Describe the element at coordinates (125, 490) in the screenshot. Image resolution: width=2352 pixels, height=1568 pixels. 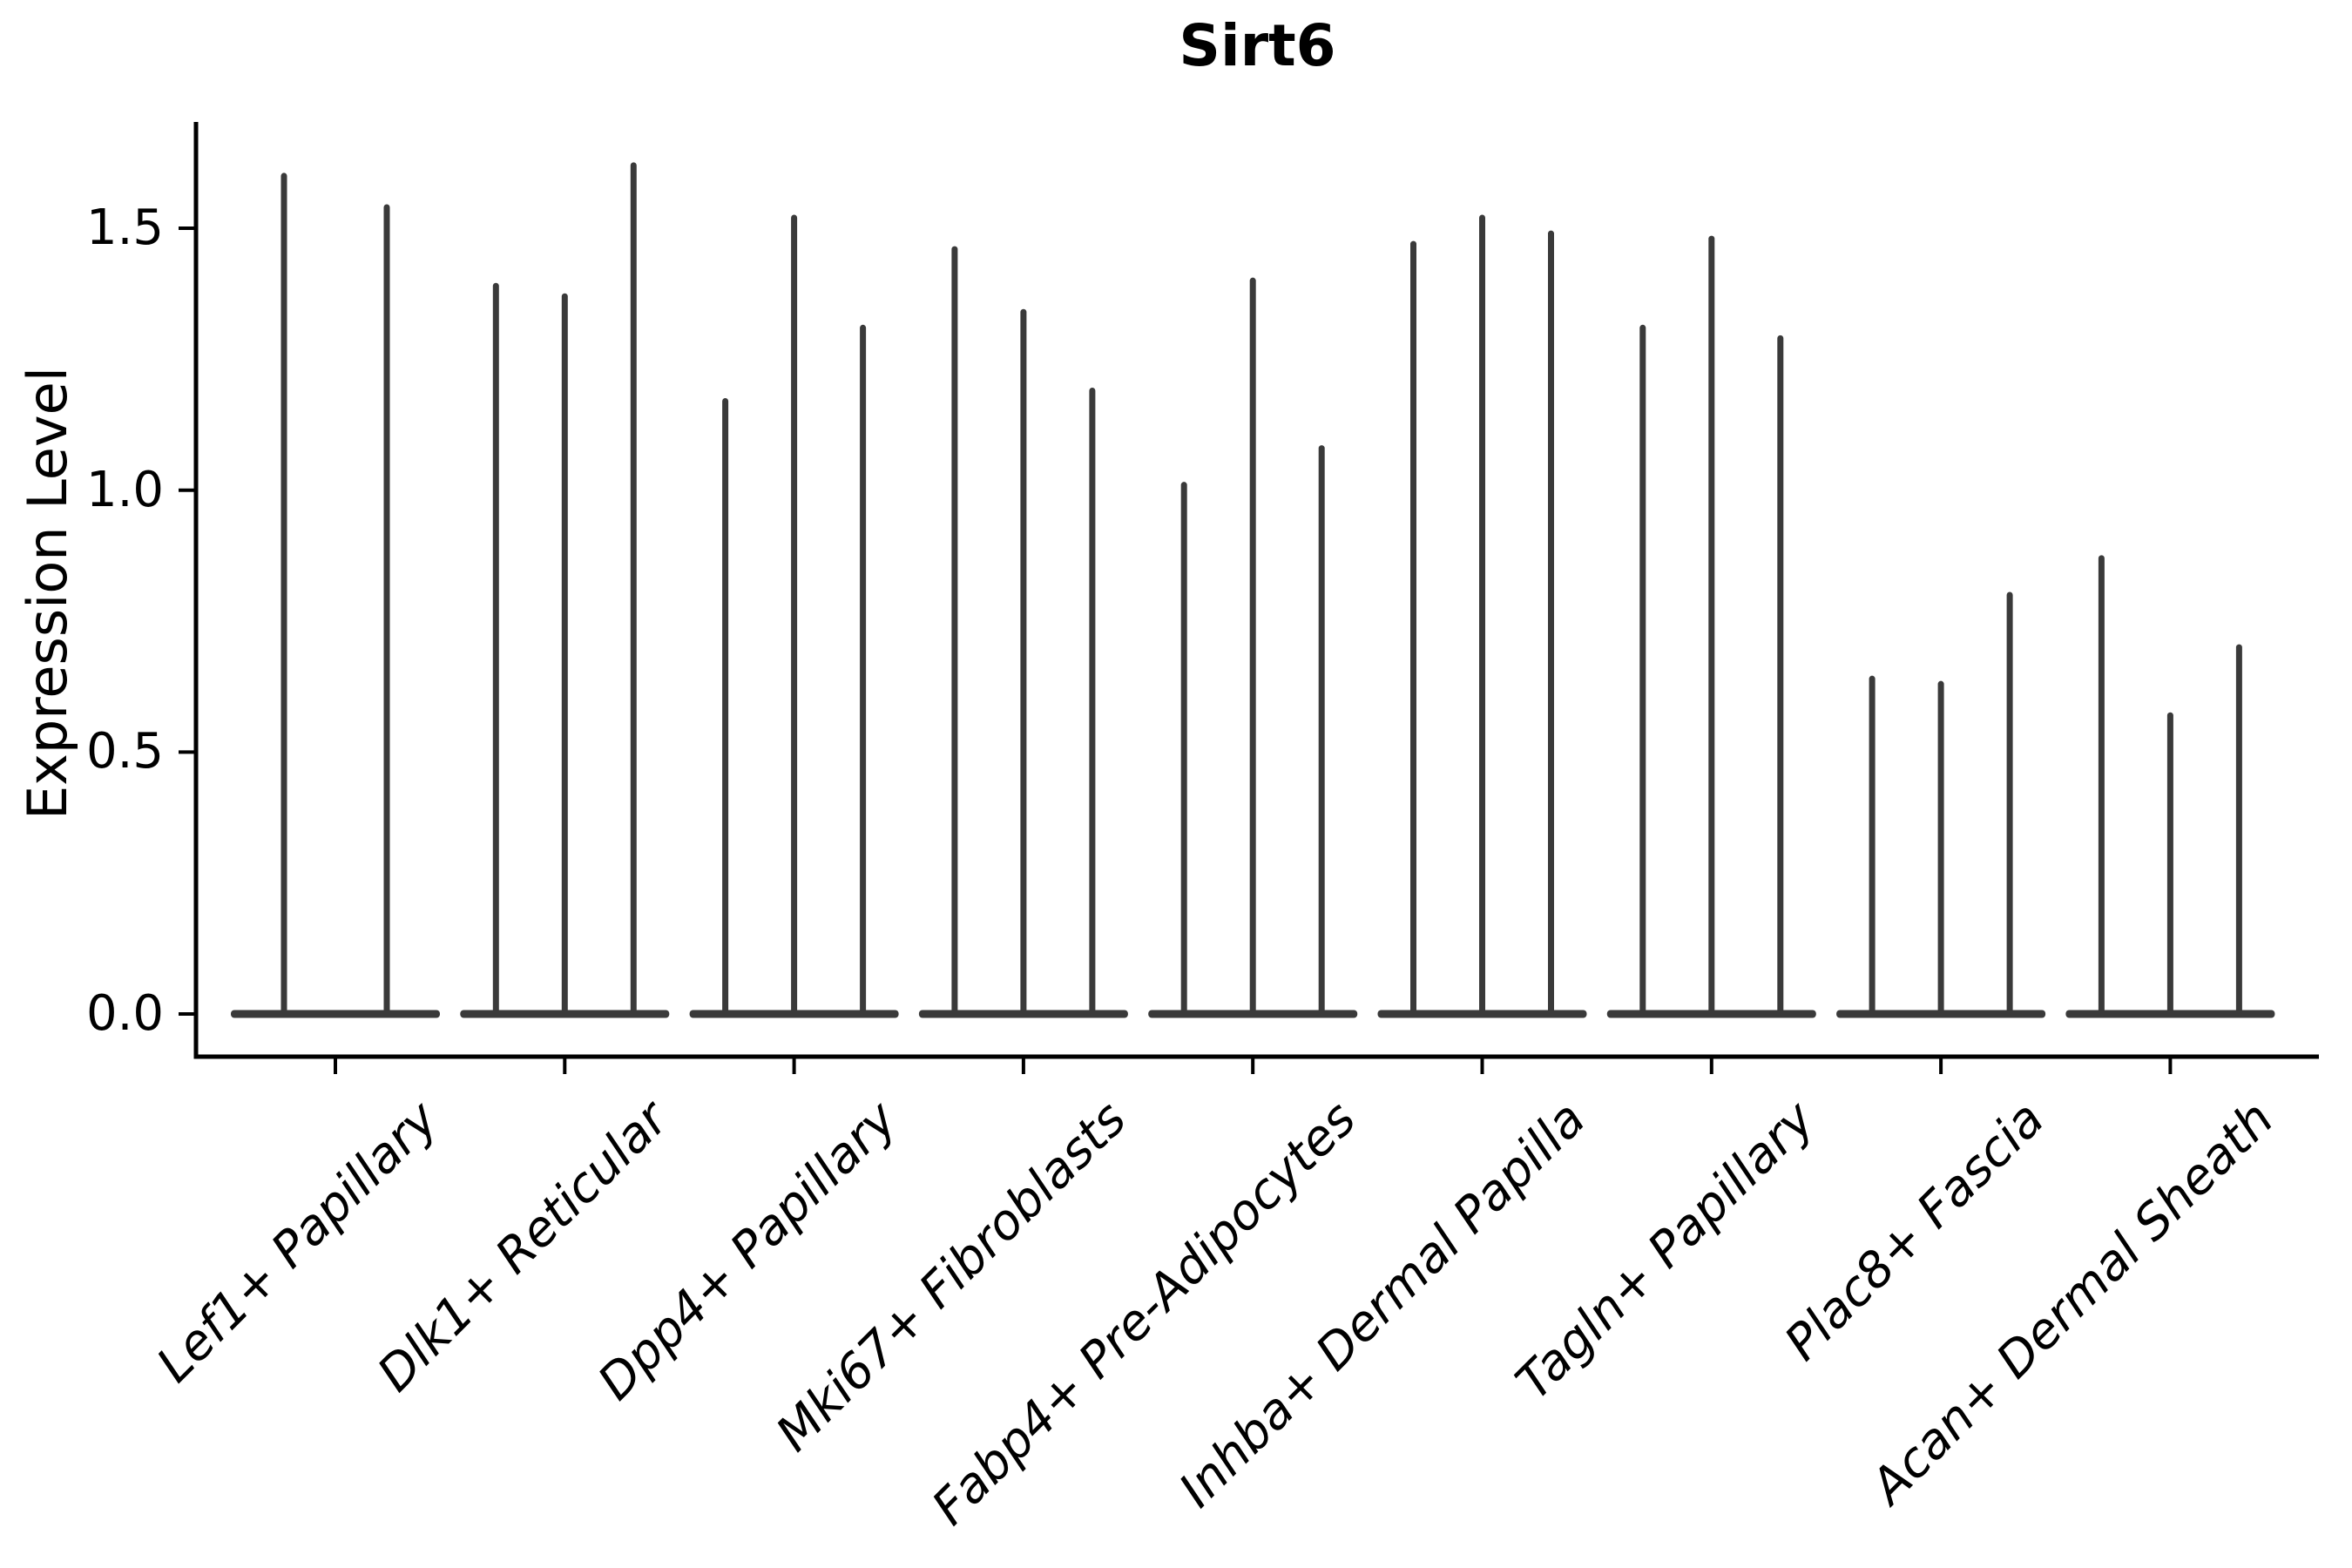
I see `y-tick-label: 1.0` at that location.